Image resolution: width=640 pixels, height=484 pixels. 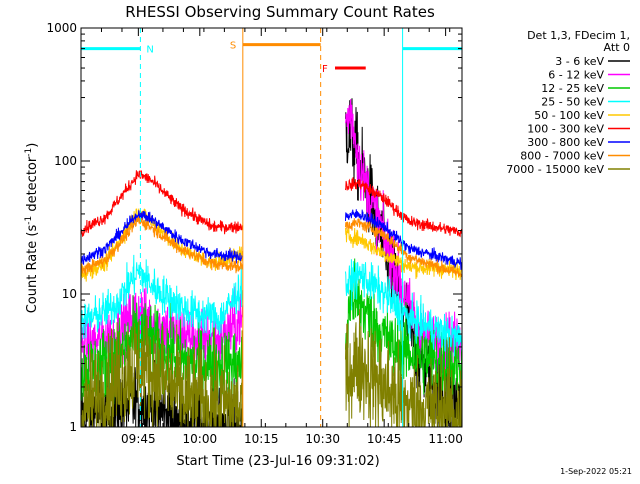 I want to click on y-axis-label-sup2: -1, so click(x=29, y=152).